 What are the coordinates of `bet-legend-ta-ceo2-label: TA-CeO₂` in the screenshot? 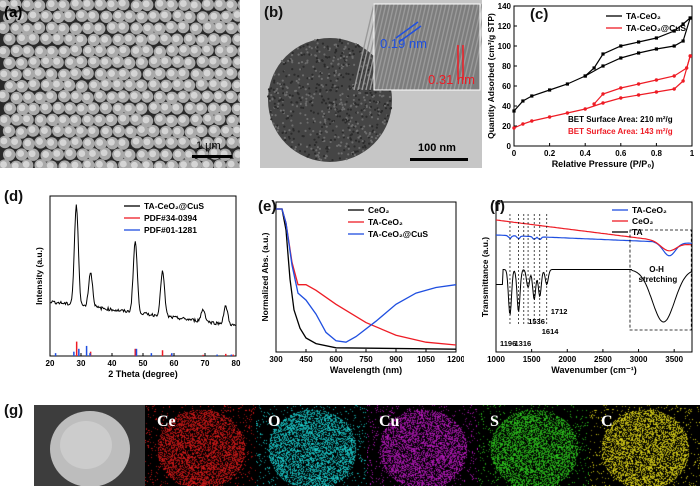 It's located at (643, 16).